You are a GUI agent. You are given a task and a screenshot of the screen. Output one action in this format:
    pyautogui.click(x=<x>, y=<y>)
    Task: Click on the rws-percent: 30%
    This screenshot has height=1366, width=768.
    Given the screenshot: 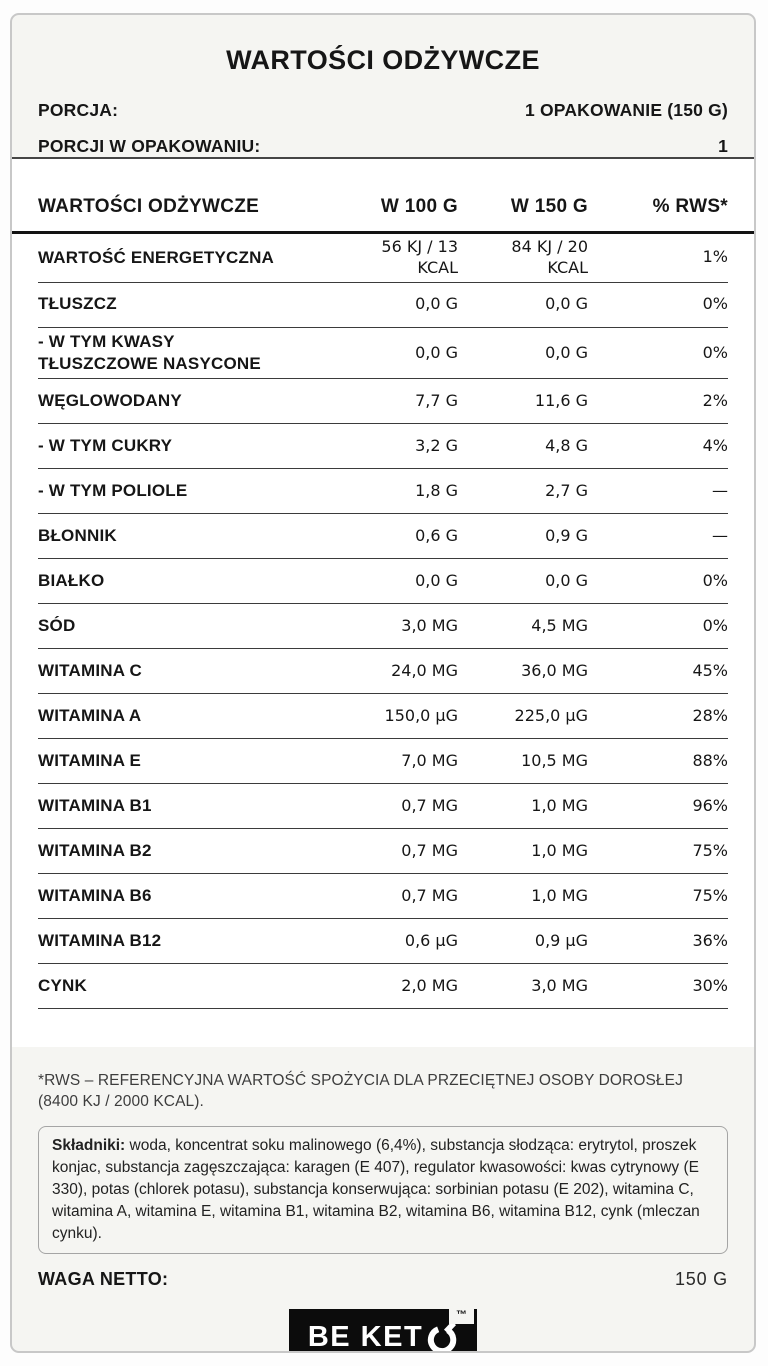 What is the action you would take?
    pyautogui.click(x=710, y=986)
    